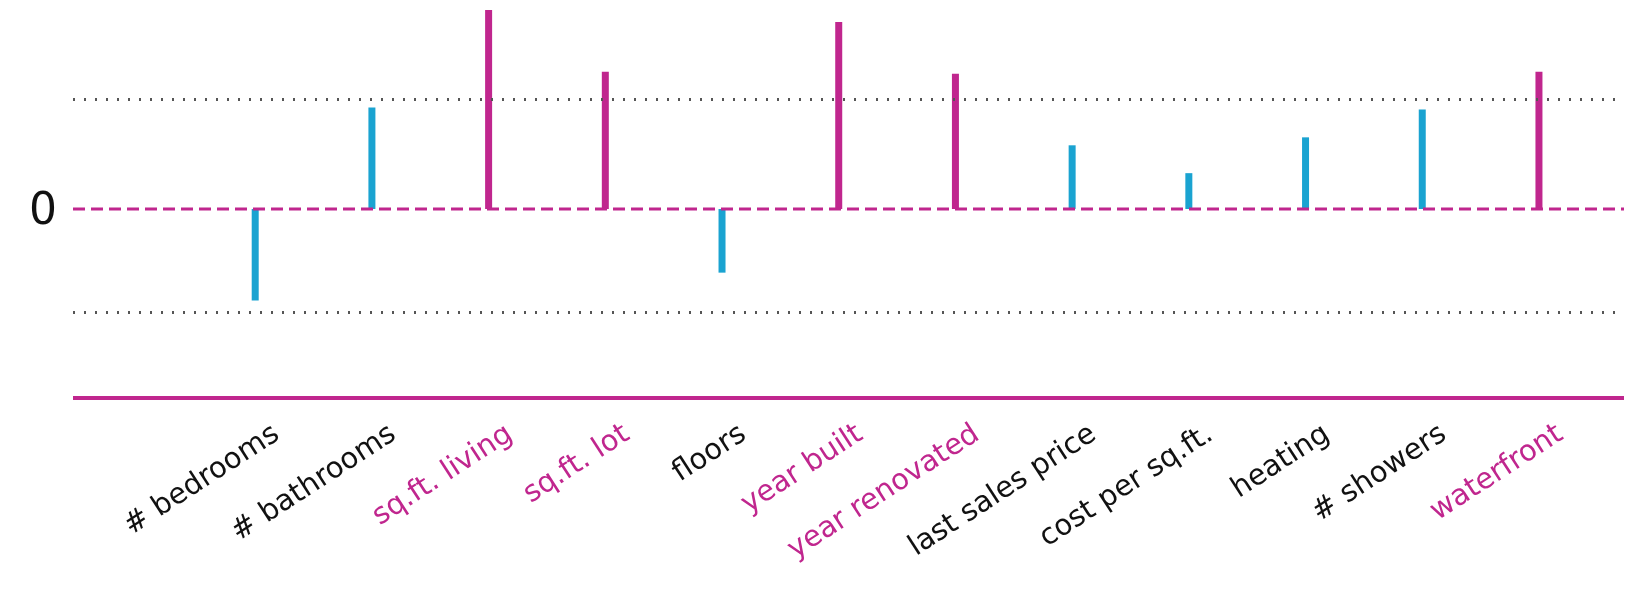  I want to click on ref-line-label: 0, so click(43, 209).